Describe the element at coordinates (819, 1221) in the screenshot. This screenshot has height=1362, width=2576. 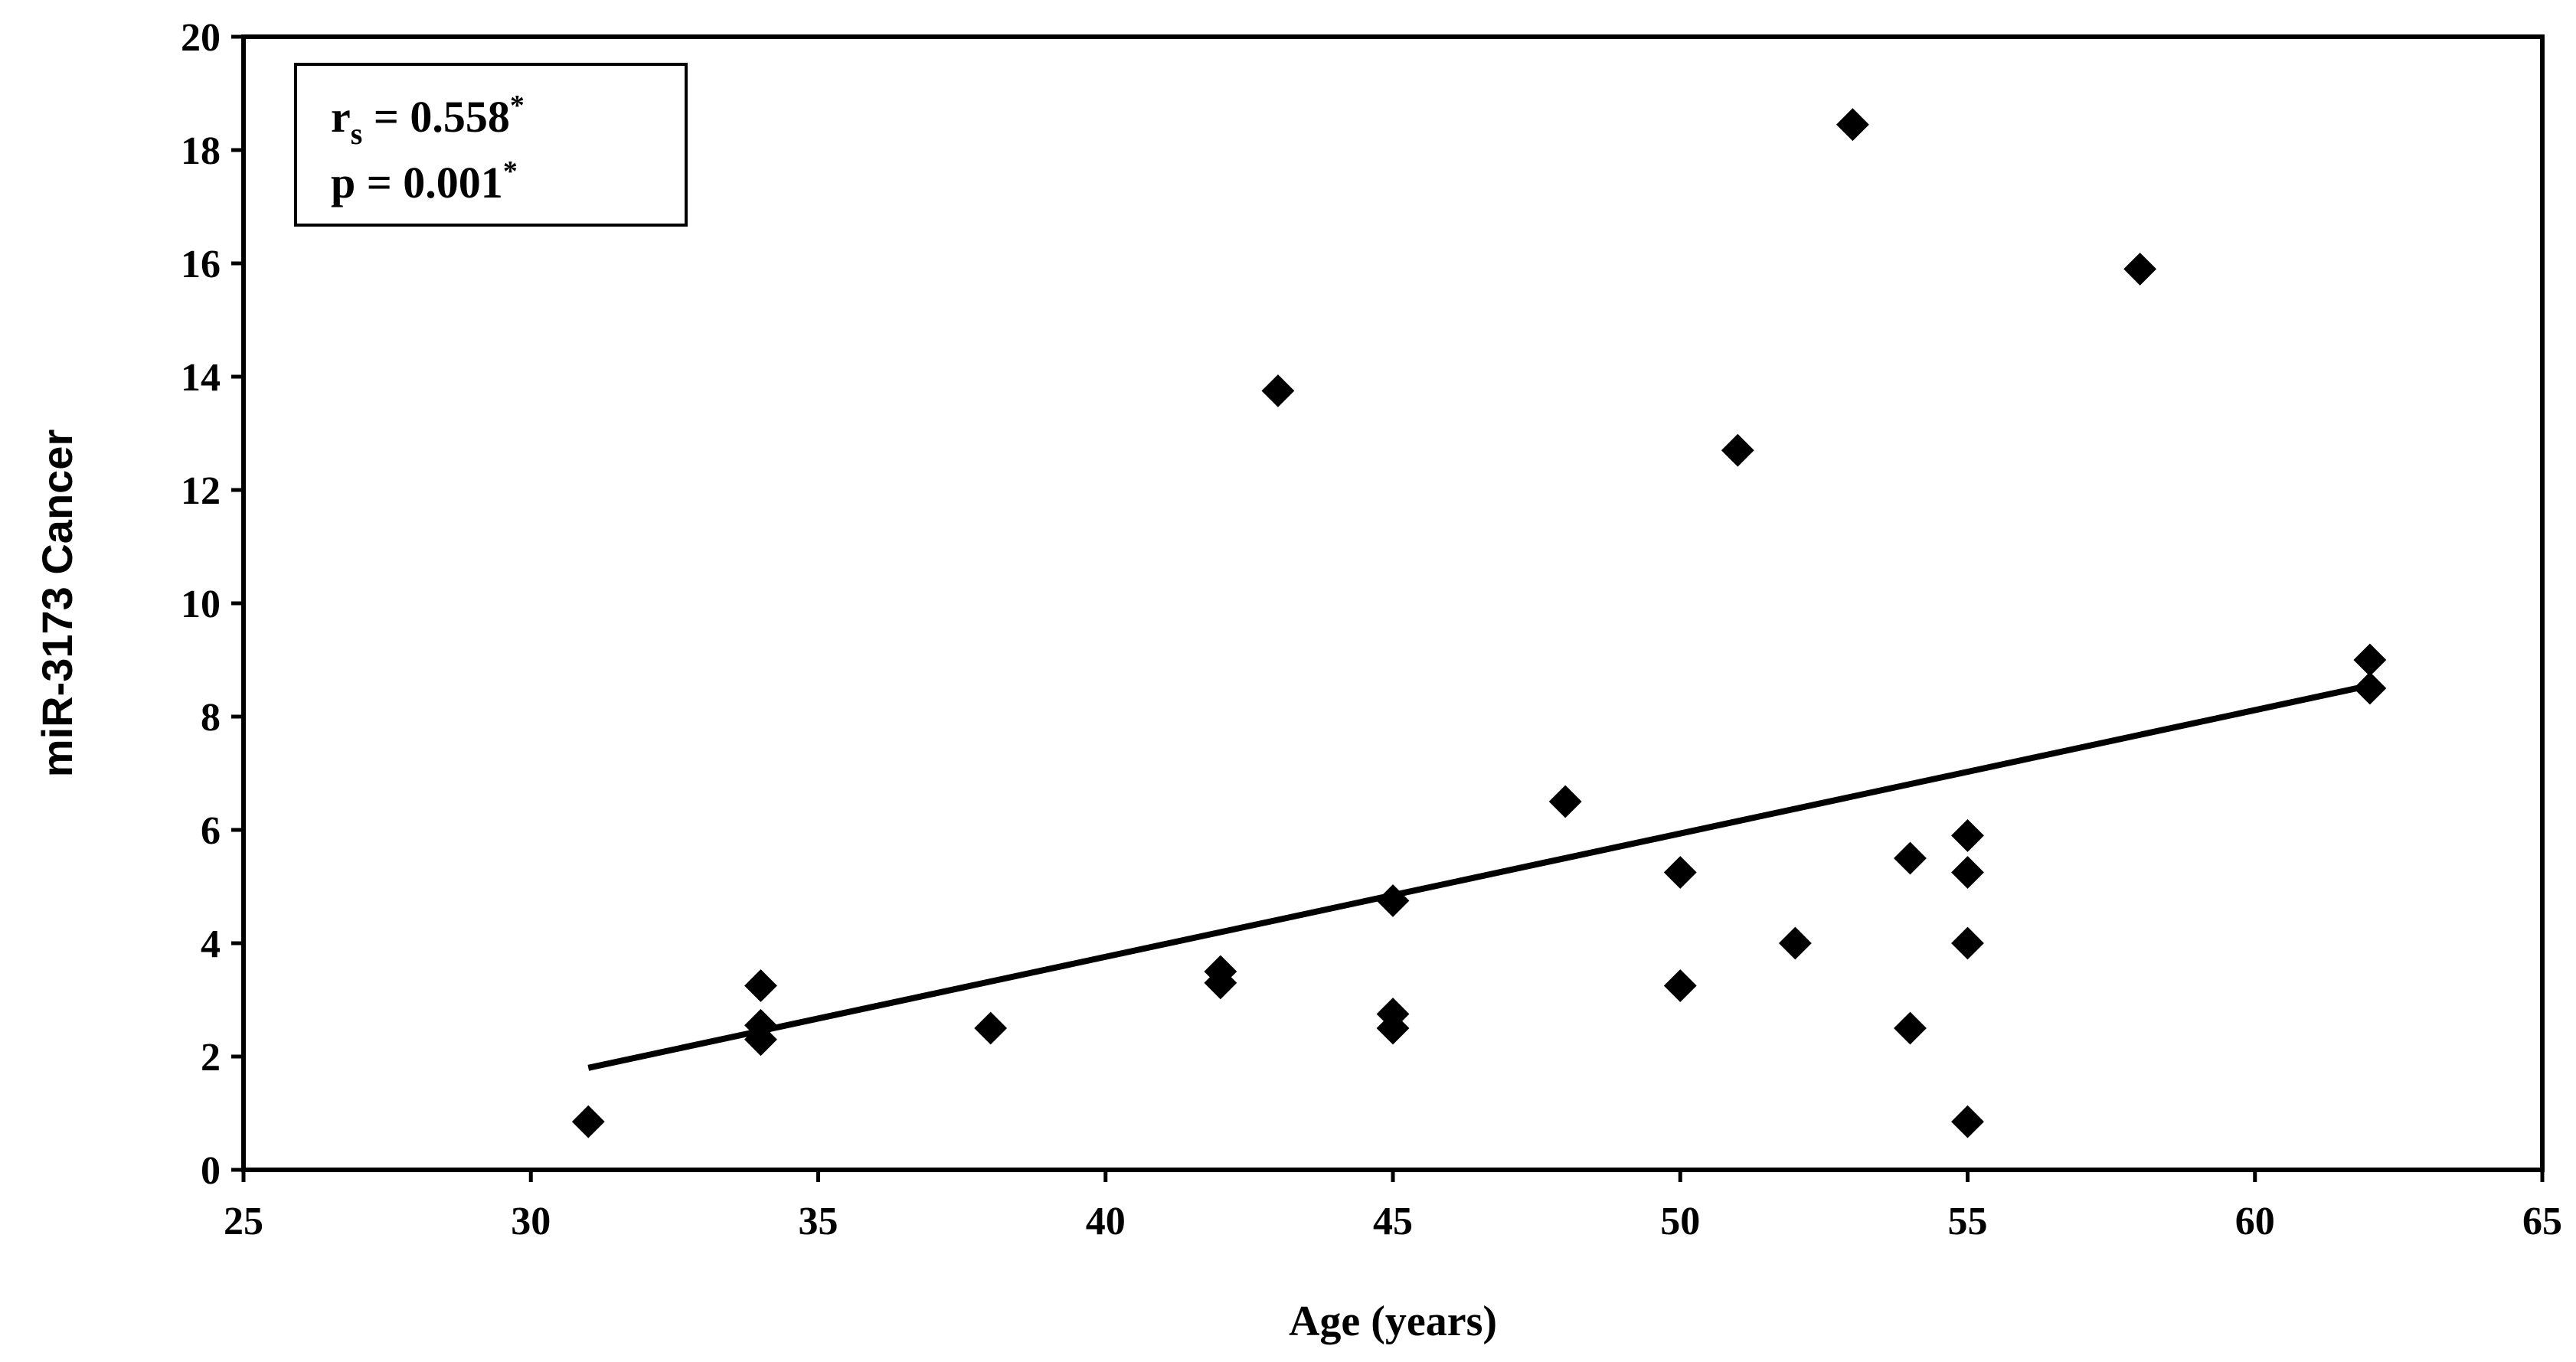
I see `x-tick-label: 35` at that location.